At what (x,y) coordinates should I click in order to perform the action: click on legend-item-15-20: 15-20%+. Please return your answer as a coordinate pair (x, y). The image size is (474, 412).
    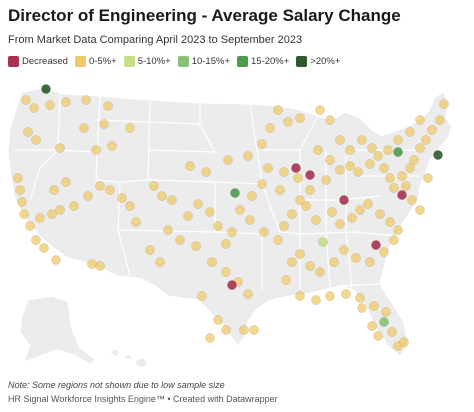
    Looking at the image, I should click on (263, 61).